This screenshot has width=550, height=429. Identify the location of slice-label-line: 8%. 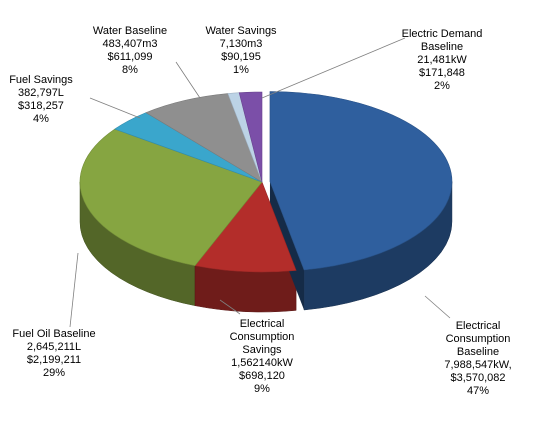
(130, 70).